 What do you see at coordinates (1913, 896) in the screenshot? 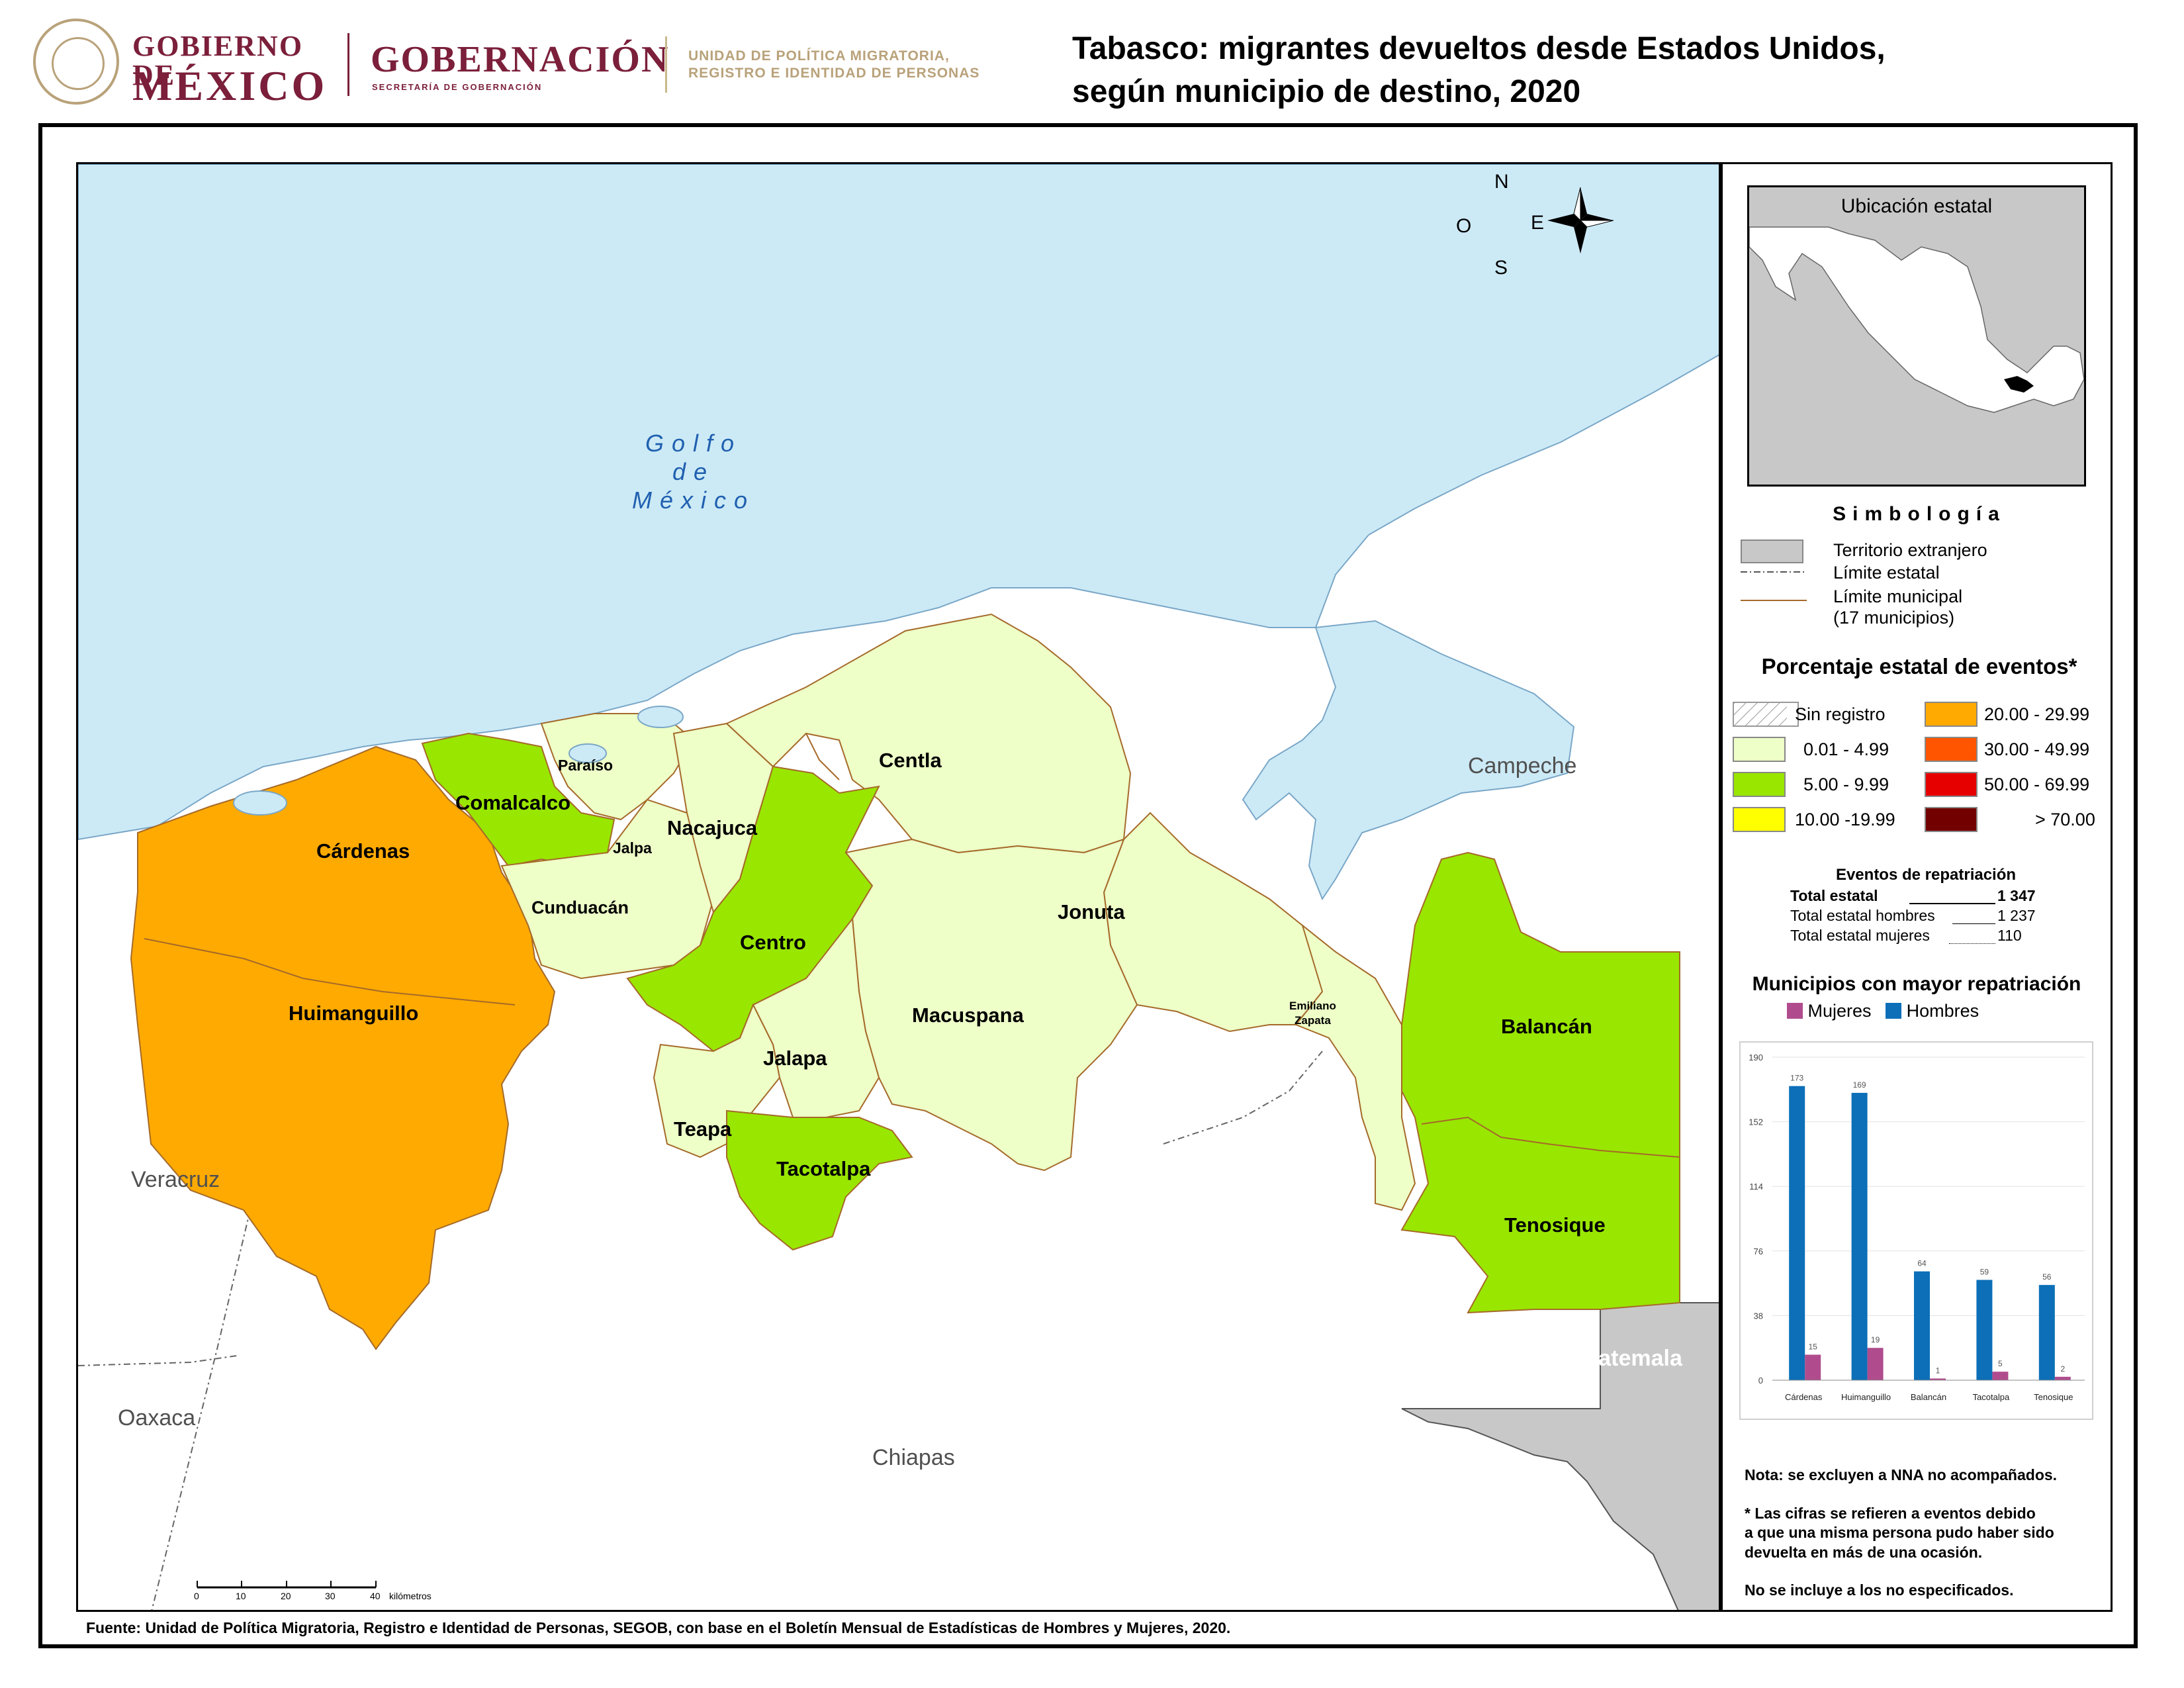
I see `events-total-row: Total estatal 1 347` at bounding box center [1913, 896].